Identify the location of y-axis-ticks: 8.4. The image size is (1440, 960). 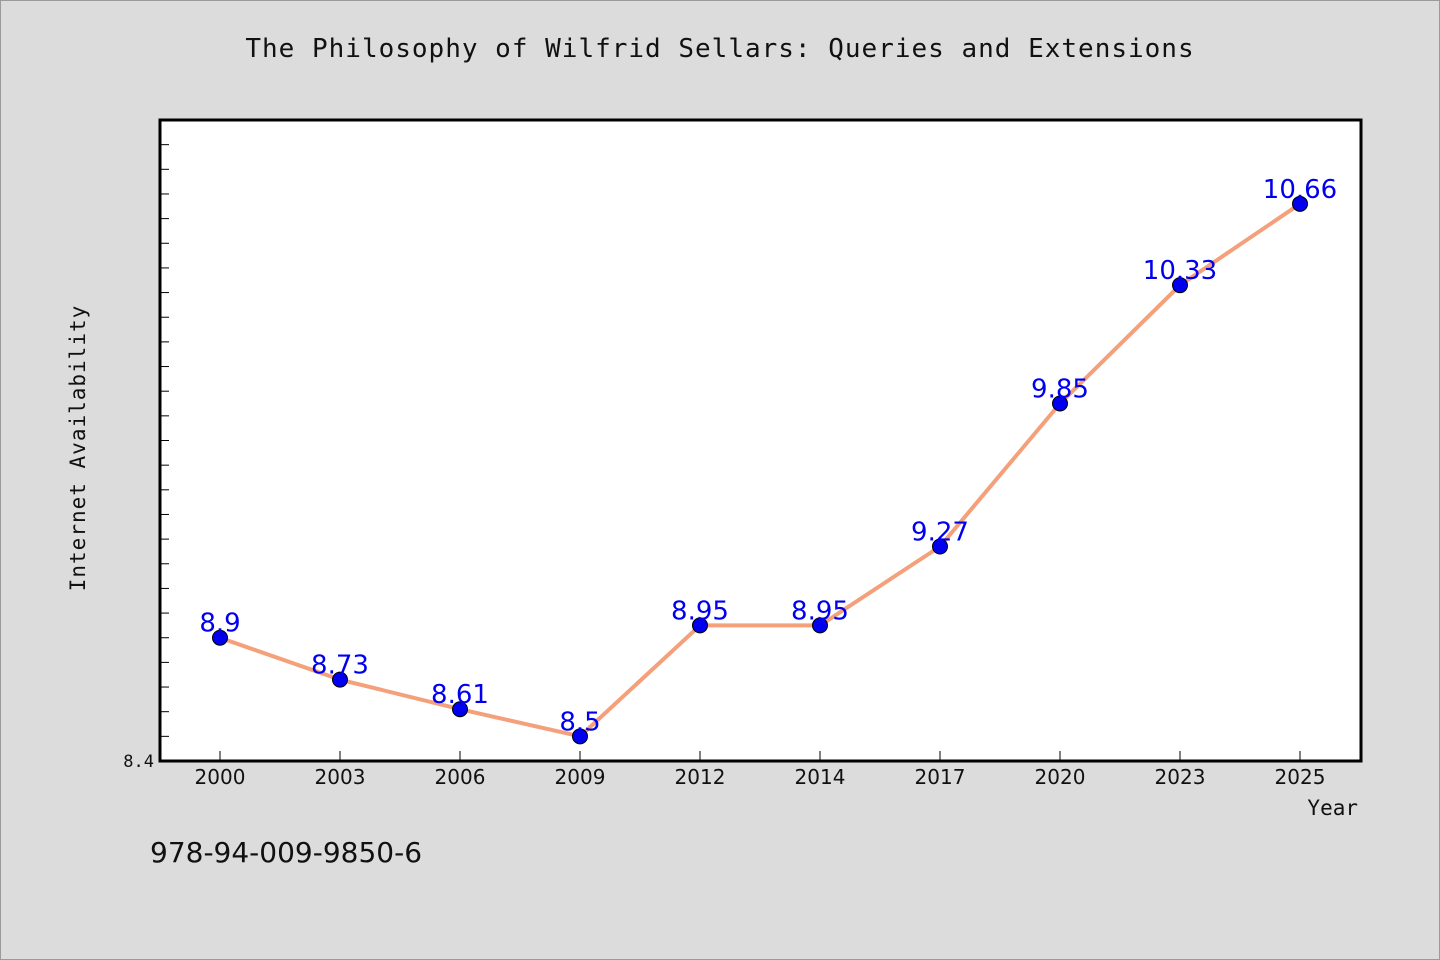
(146, 458).